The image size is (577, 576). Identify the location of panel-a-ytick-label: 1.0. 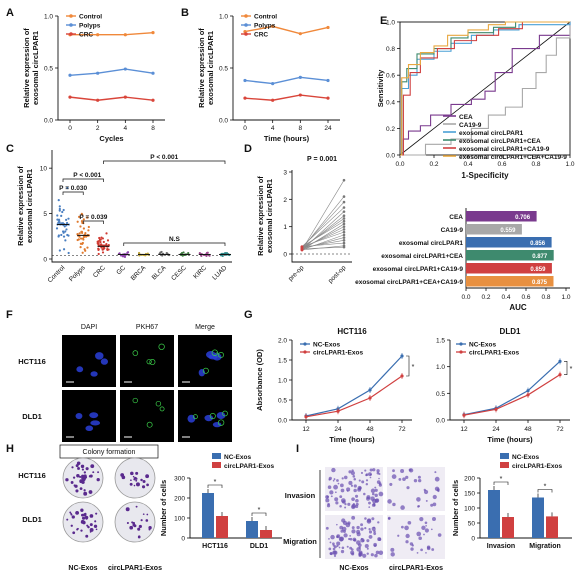
(48, 17).